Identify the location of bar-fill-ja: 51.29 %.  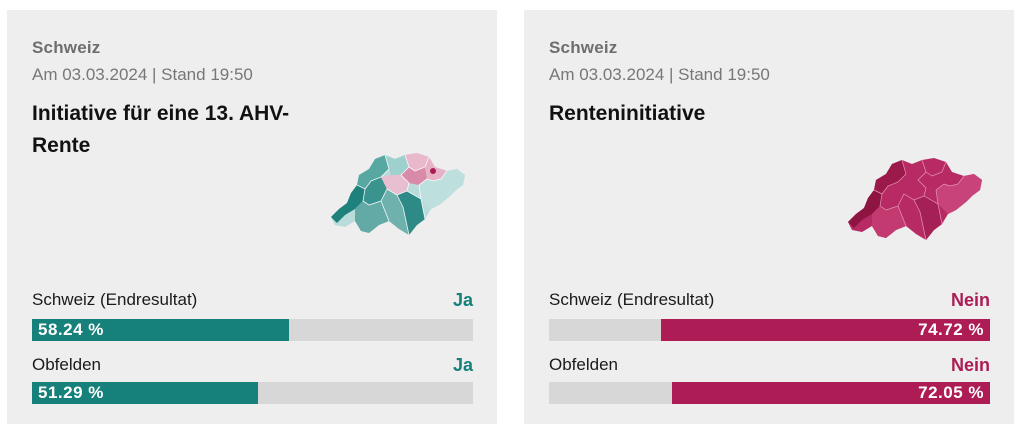
(145, 393).